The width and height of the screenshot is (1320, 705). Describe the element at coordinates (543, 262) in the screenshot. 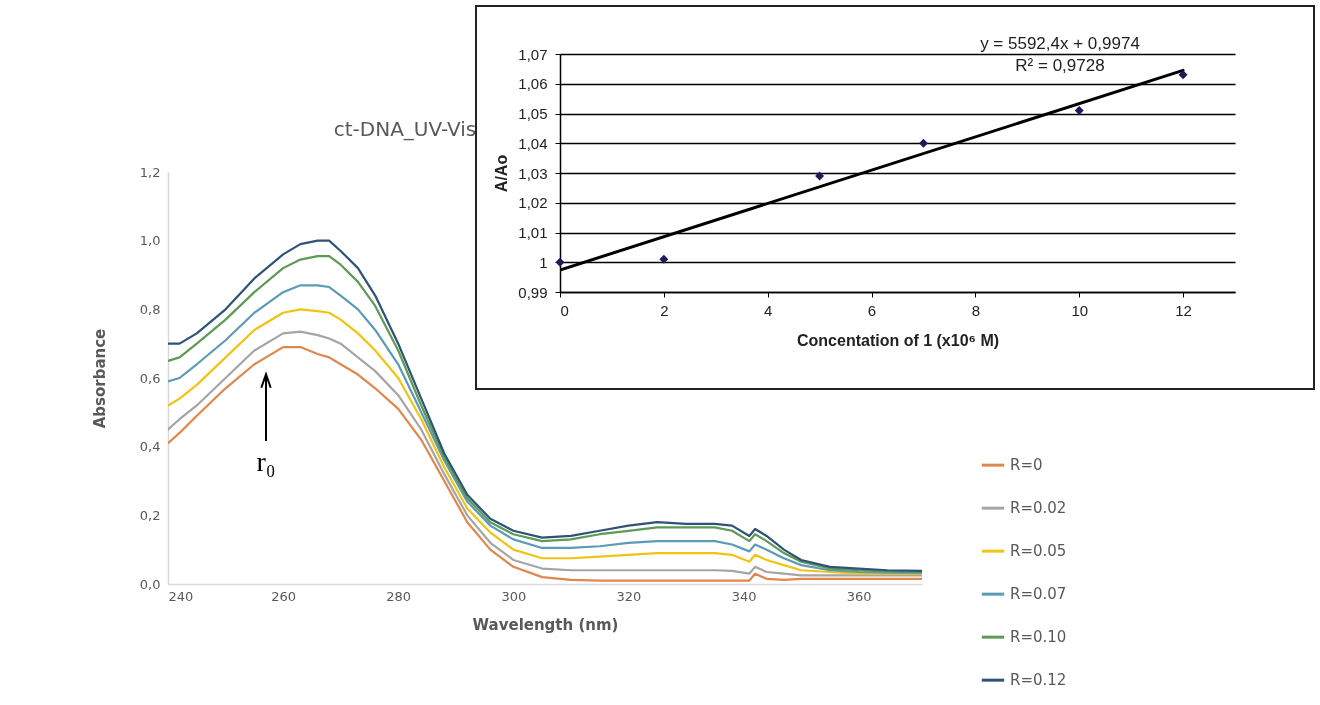

I see `y-tick-label: 1` at that location.